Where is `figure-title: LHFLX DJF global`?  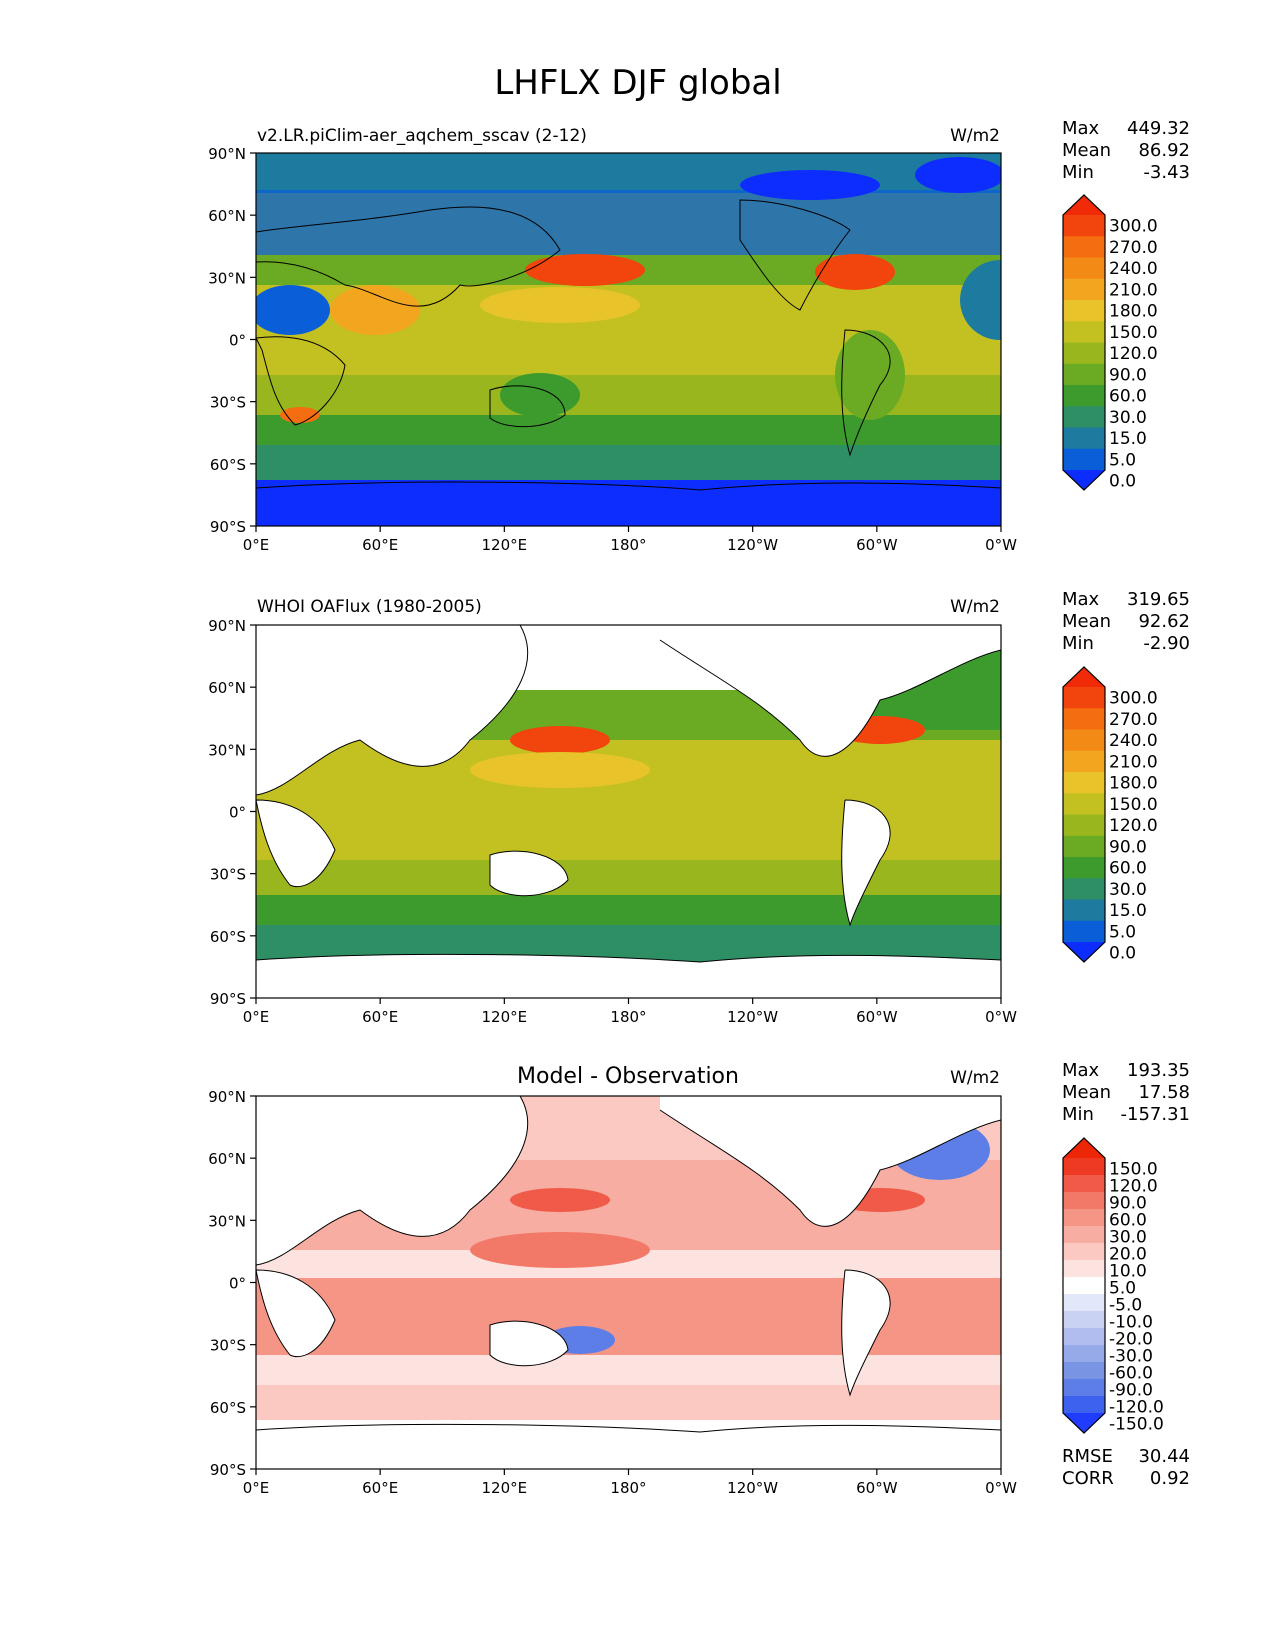 figure-title: LHFLX DJF global is located at coordinates (637, 83).